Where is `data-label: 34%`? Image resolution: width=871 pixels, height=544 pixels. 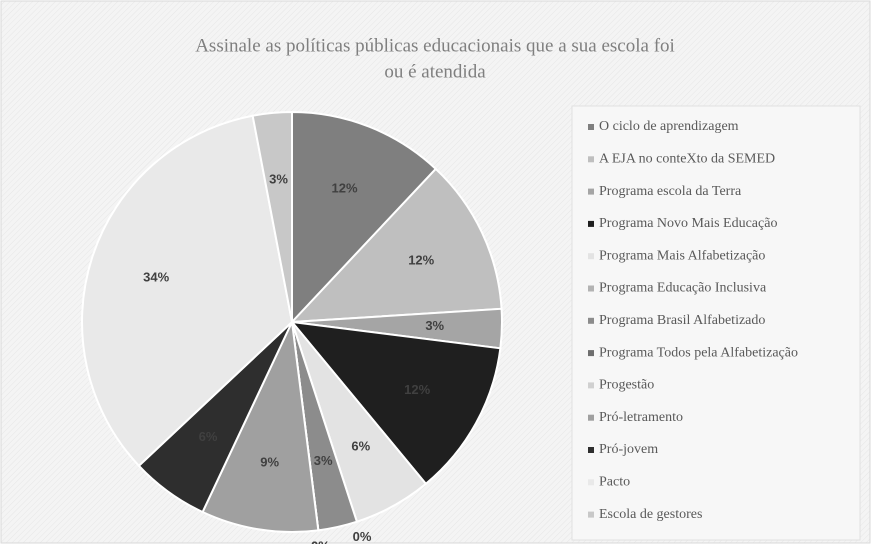 data-label: 34% is located at coordinates (156, 276).